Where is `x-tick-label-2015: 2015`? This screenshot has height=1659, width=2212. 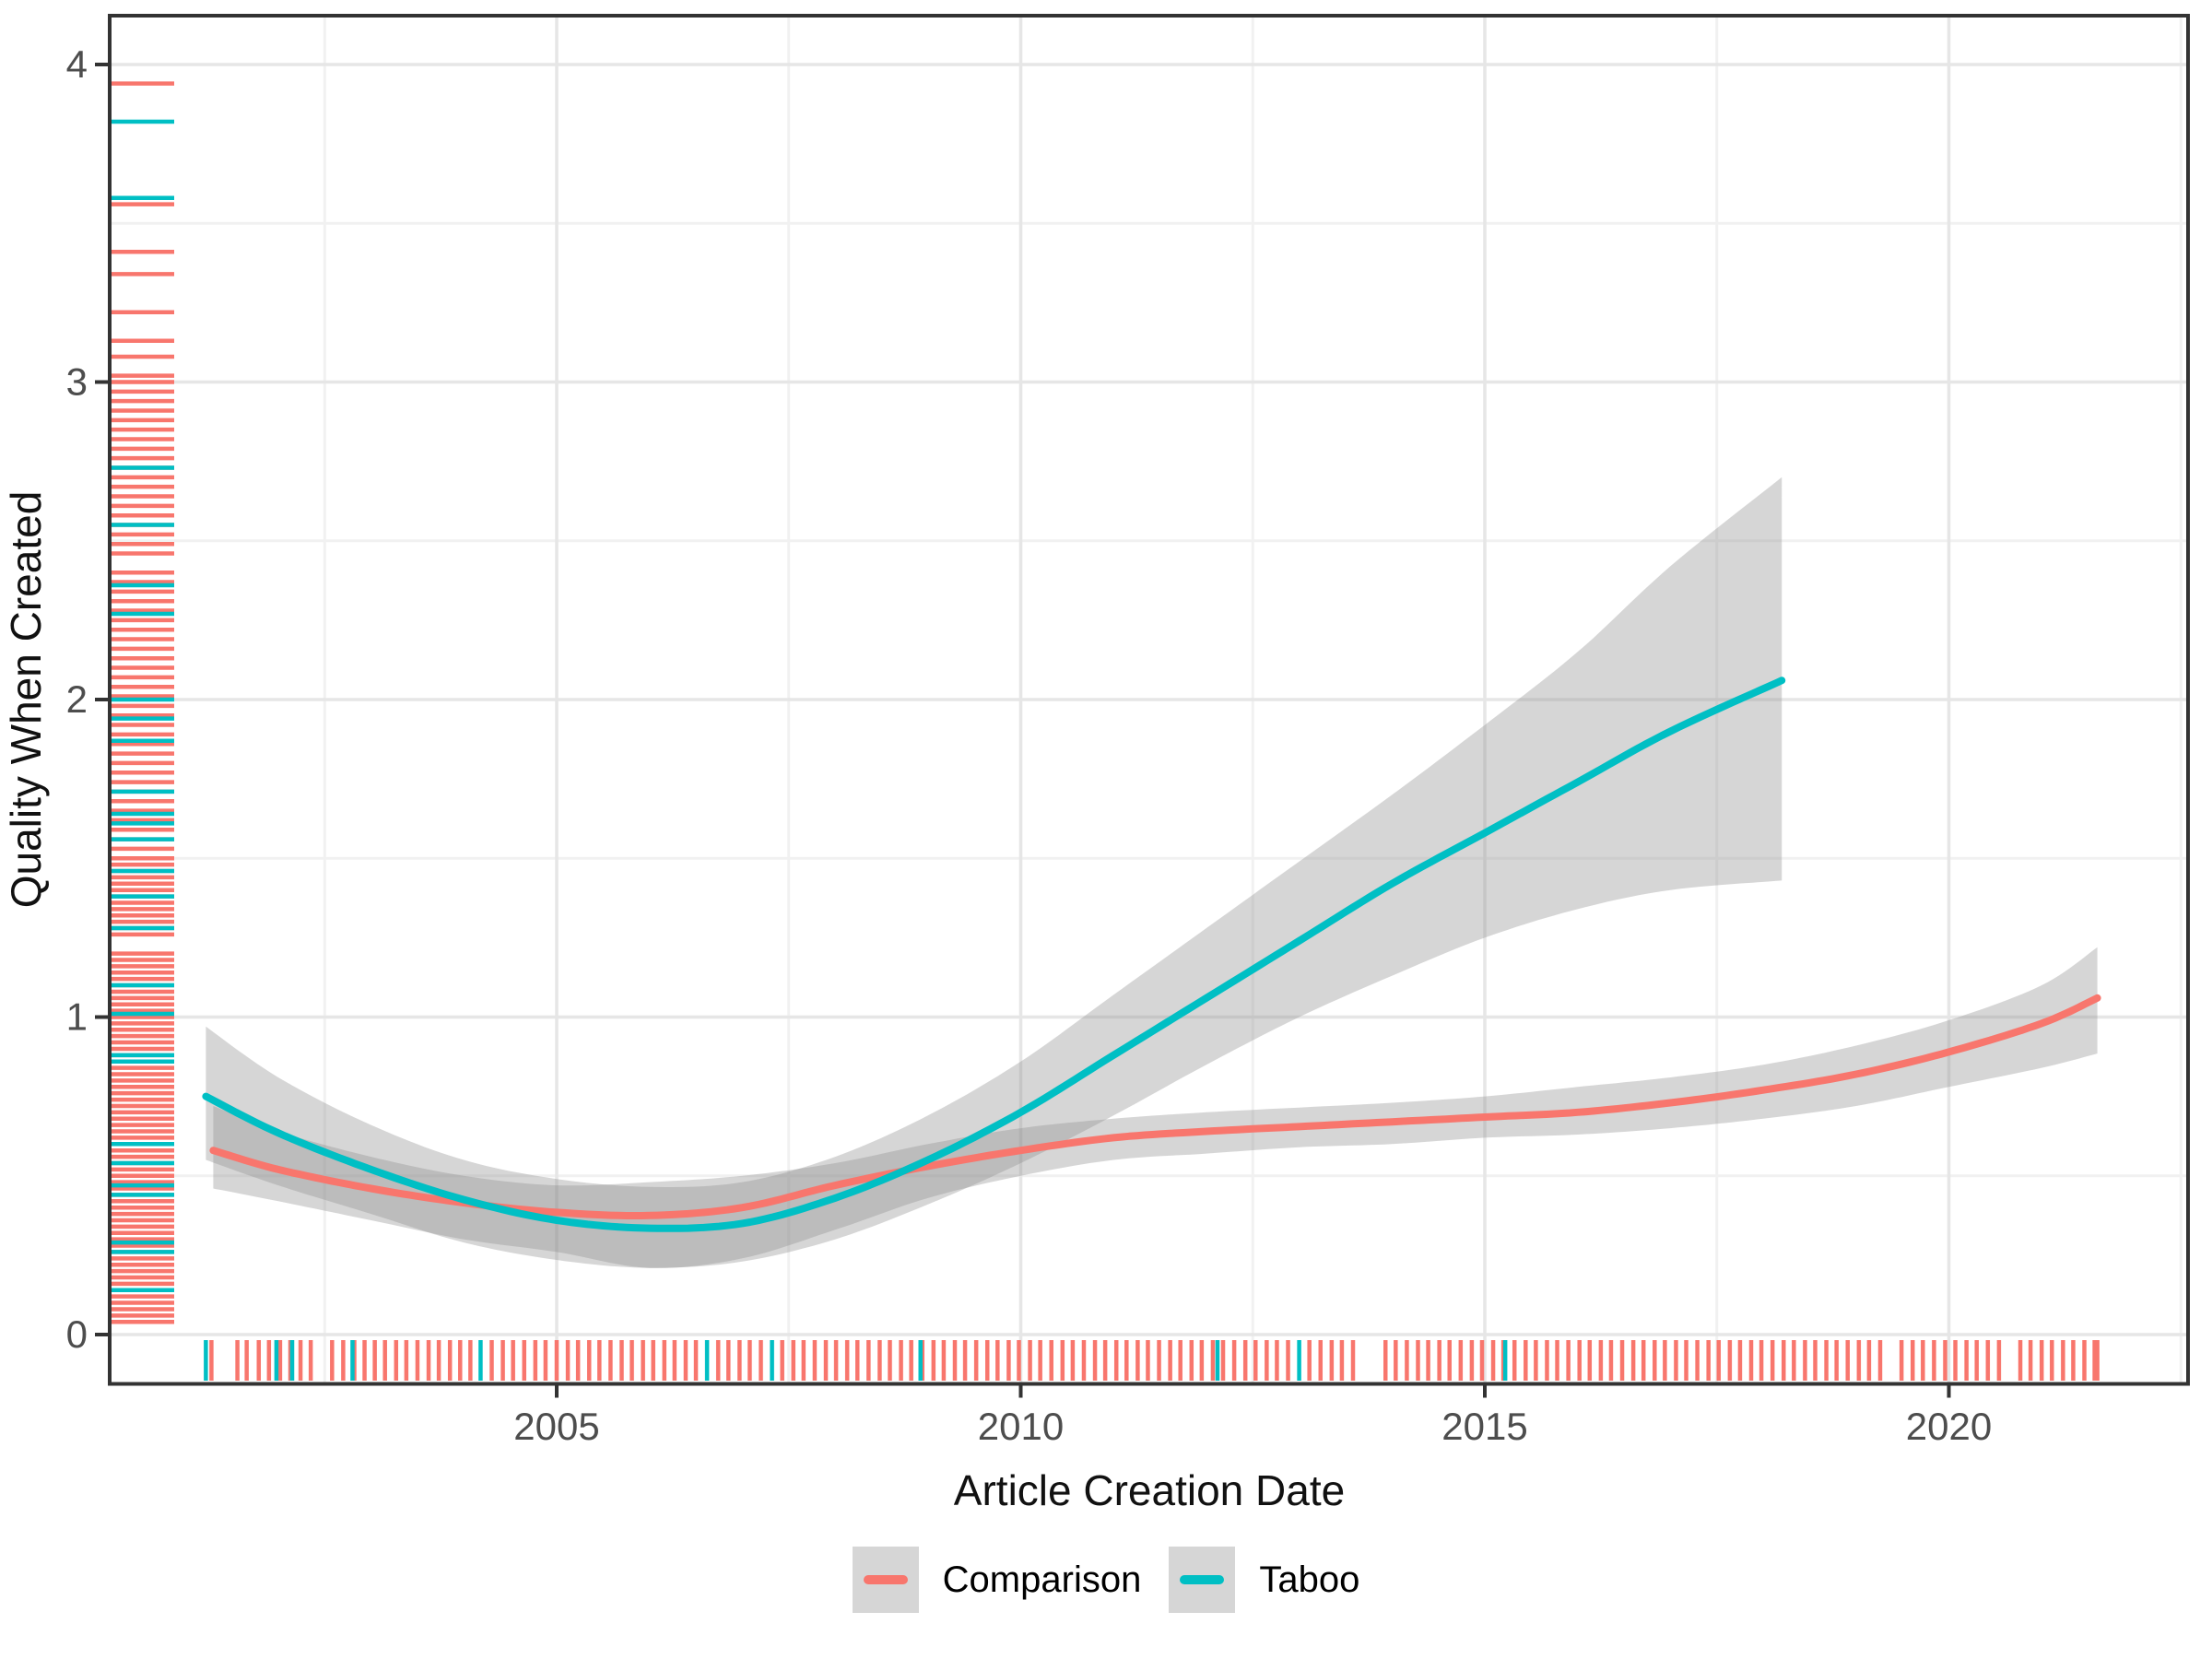 x-tick-label-2015: 2015 is located at coordinates (1484, 1426).